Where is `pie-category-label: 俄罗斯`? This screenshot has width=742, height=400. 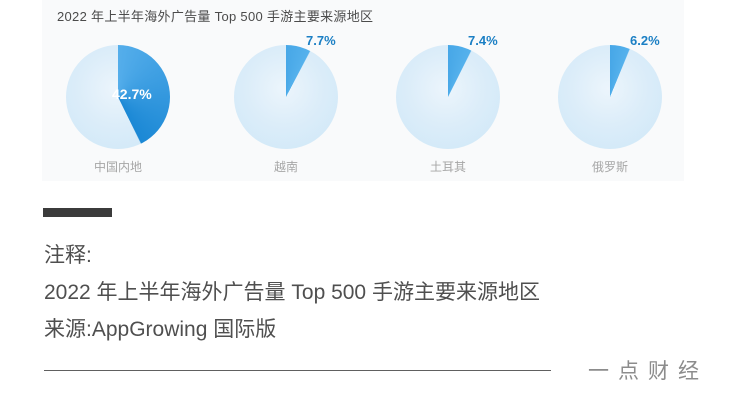 pie-category-label: 俄罗斯 is located at coordinates (609, 167).